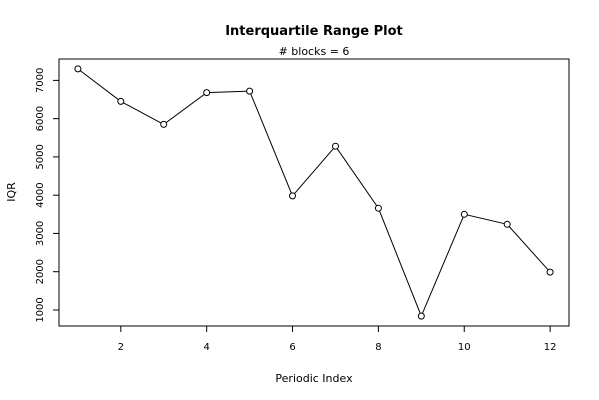  What do you see at coordinates (550, 347) in the screenshot?
I see `x-tick-label: 12` at bounding box center [550, 347].